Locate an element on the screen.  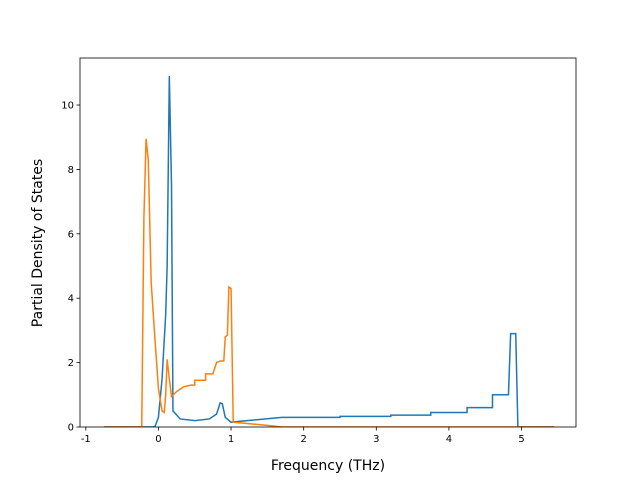
y-tick-label: 4 is located at coordinates (71, 299).